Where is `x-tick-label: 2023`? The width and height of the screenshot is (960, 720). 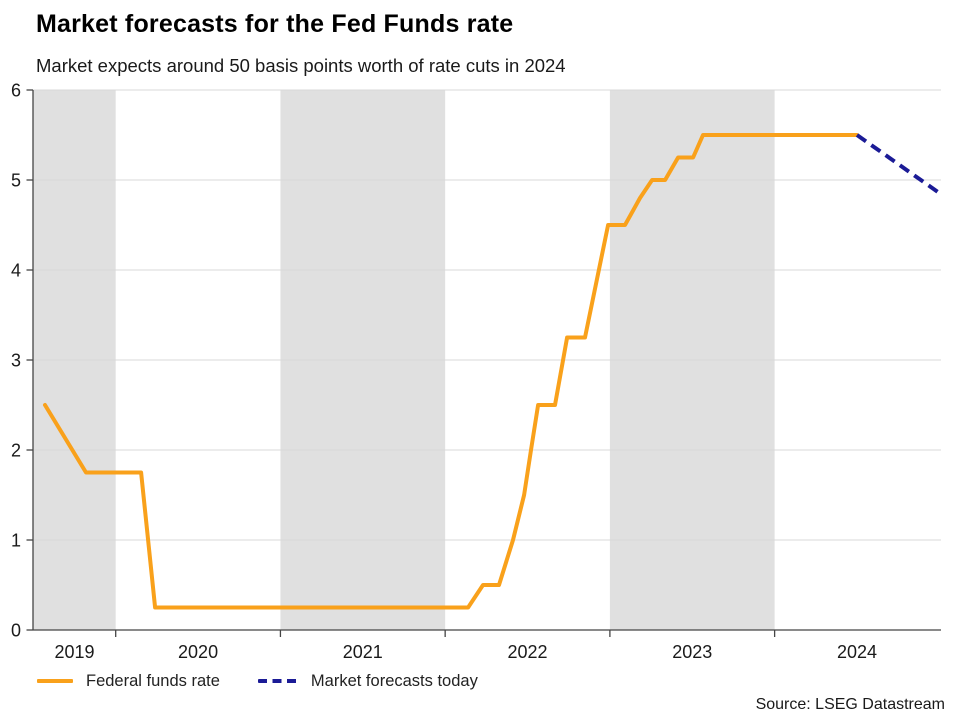
x-tick-label: 2023 is located at coordinates (692, 652).